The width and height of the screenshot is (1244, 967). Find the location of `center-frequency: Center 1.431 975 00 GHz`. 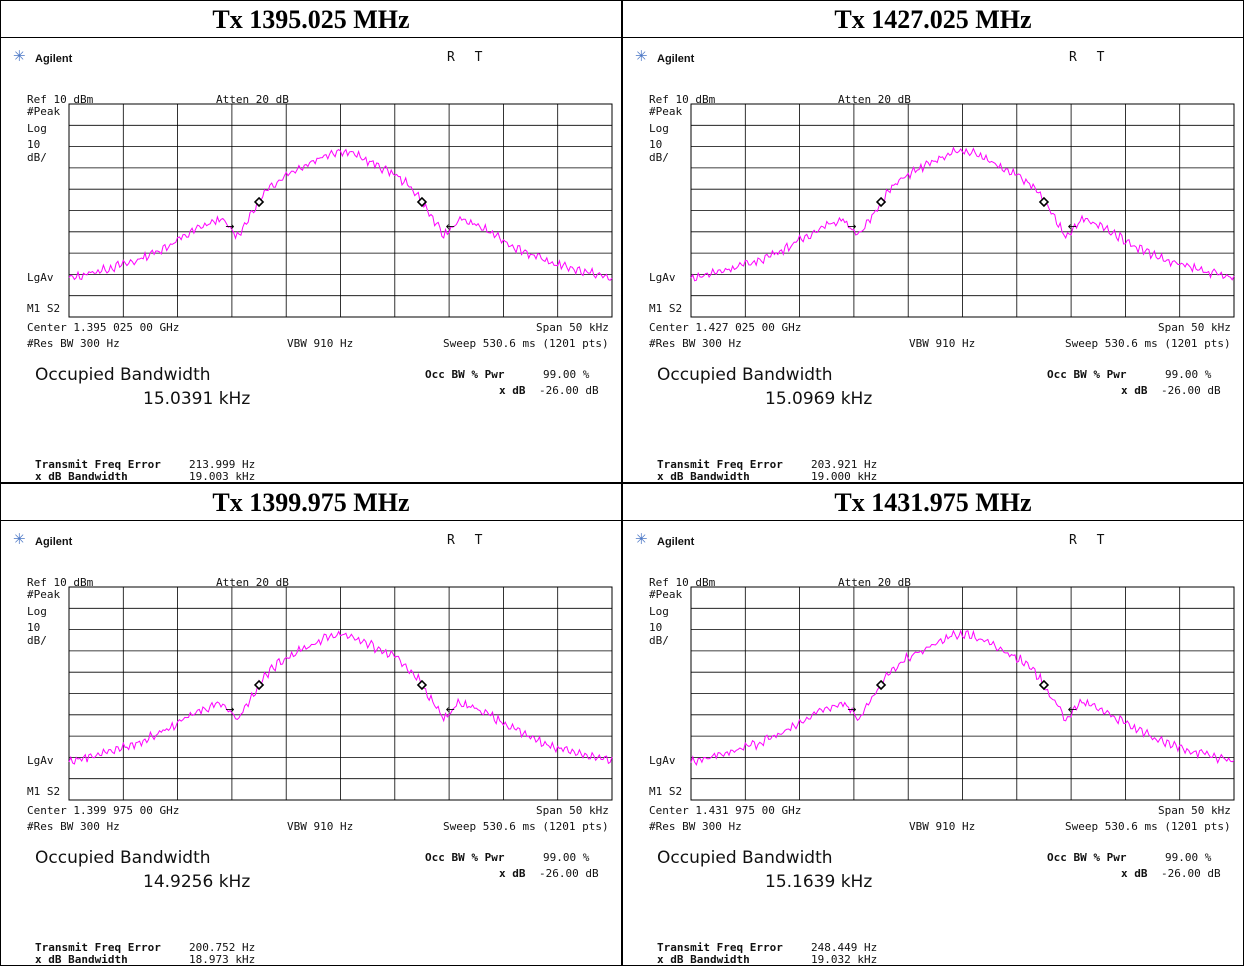

center-frequency: Center 1.431 975 00 GHz is located at coordinates (725, 810).